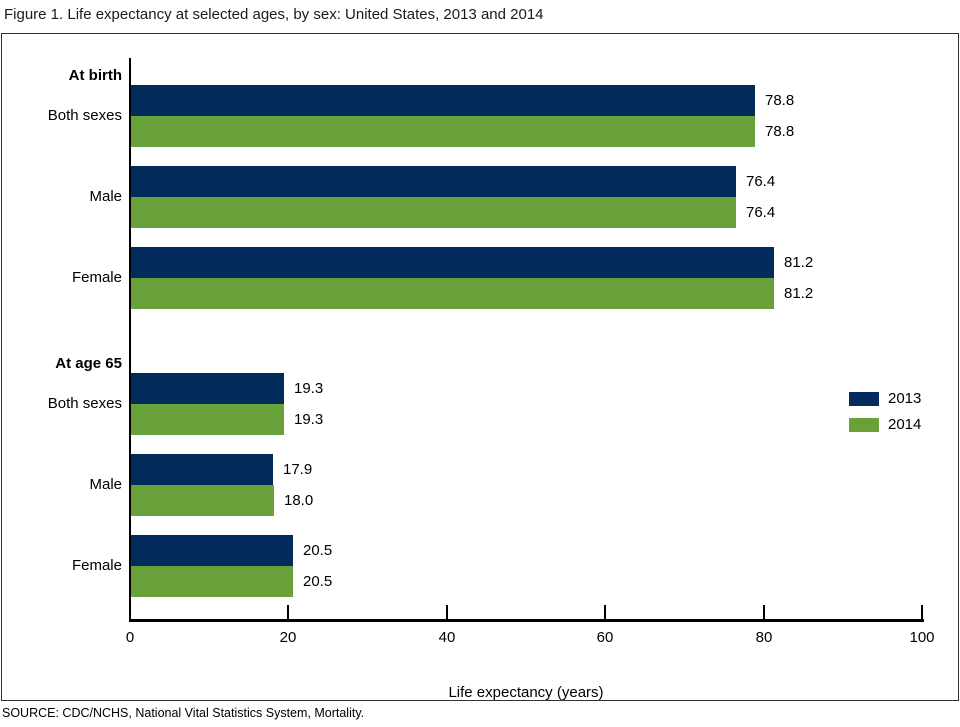 The image size is (960, 727). Describe the element at coordinates (288, 637) in the screenshot. I see `x-axis-tick-label: 20` at that location.